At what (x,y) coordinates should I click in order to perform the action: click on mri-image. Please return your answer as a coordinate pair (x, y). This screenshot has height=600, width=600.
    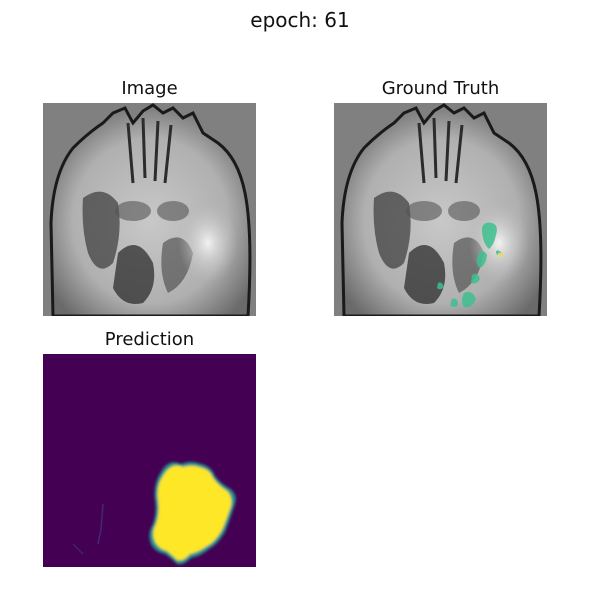
    Looking at the image, I should click on (149, 209).